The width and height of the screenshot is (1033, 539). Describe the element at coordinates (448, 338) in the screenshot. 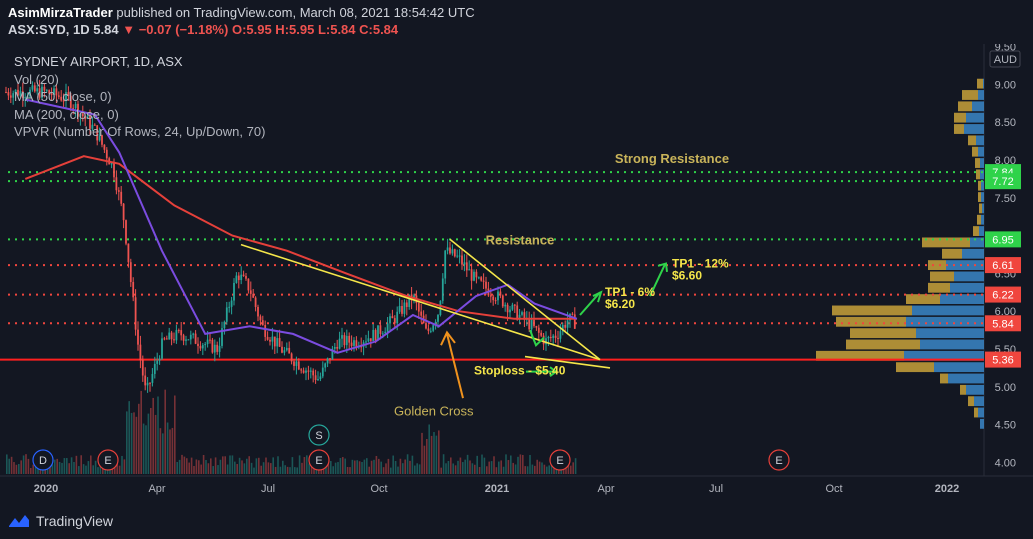

I see `golden-cross-arrowhead` at that location.